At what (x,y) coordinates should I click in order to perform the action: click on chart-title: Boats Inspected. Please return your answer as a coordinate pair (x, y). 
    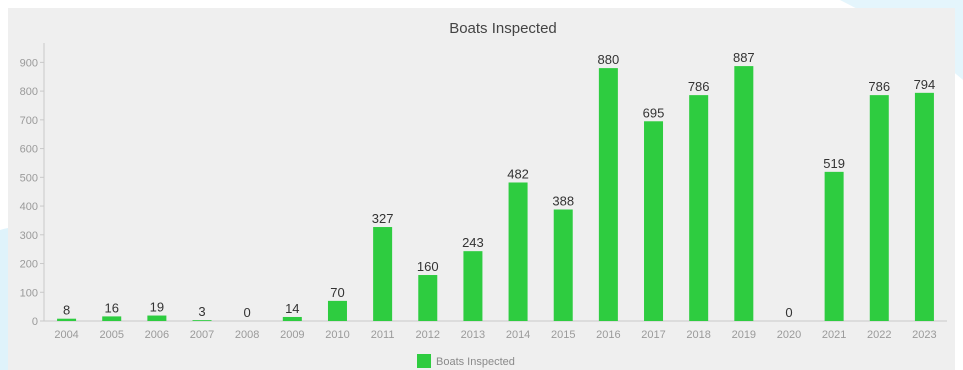
    Looking at the image, I should click on (503, 28).